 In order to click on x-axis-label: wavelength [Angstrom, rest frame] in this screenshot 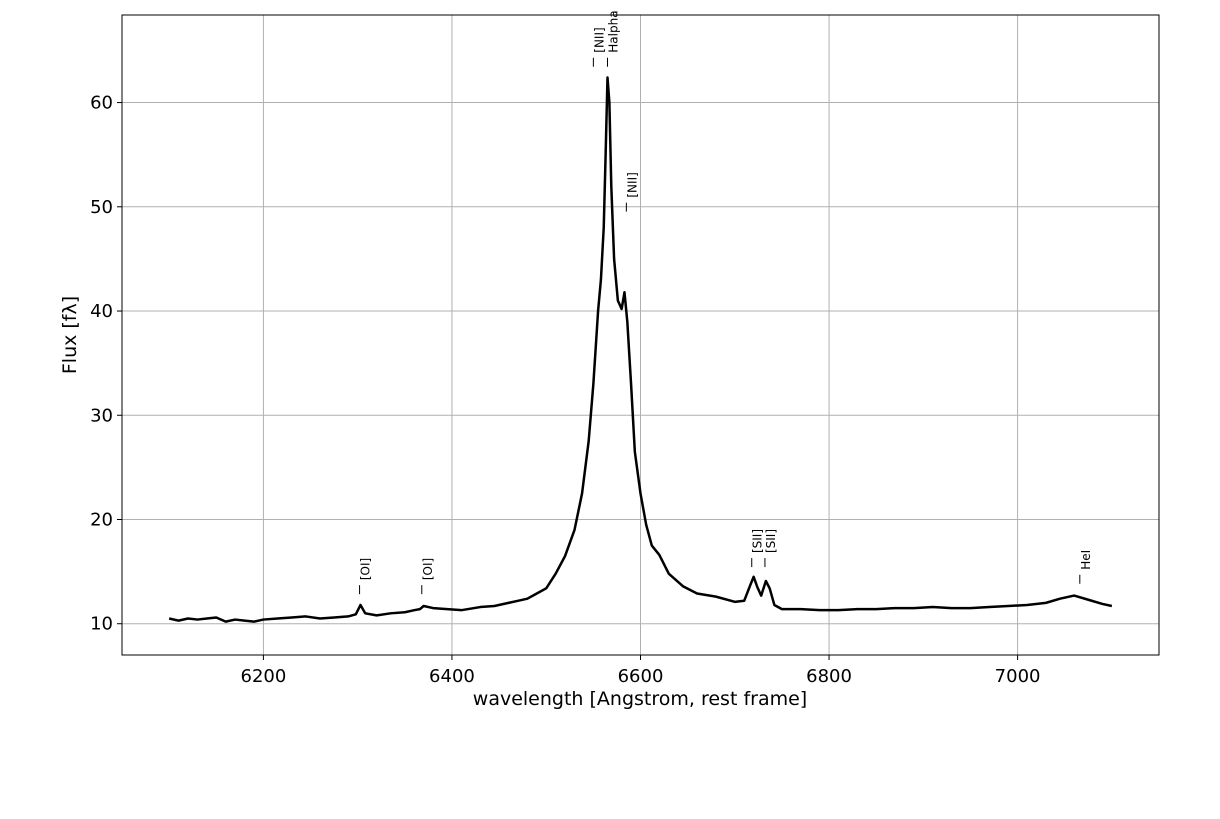, I will do `click(640, 699)`.